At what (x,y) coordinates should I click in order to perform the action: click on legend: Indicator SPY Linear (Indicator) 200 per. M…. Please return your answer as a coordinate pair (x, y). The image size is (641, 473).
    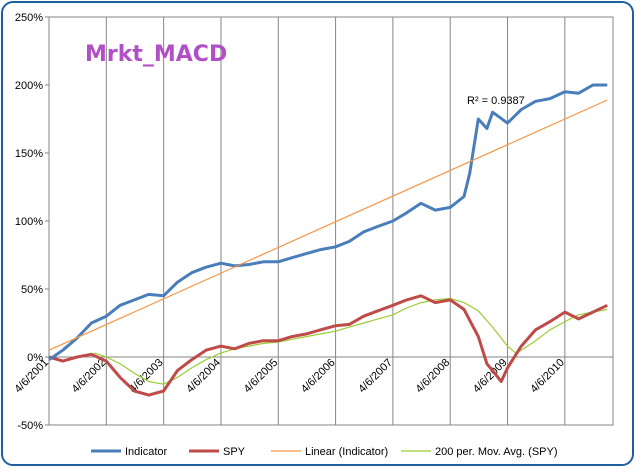
    Looking at the image, I should click on (324, 452).